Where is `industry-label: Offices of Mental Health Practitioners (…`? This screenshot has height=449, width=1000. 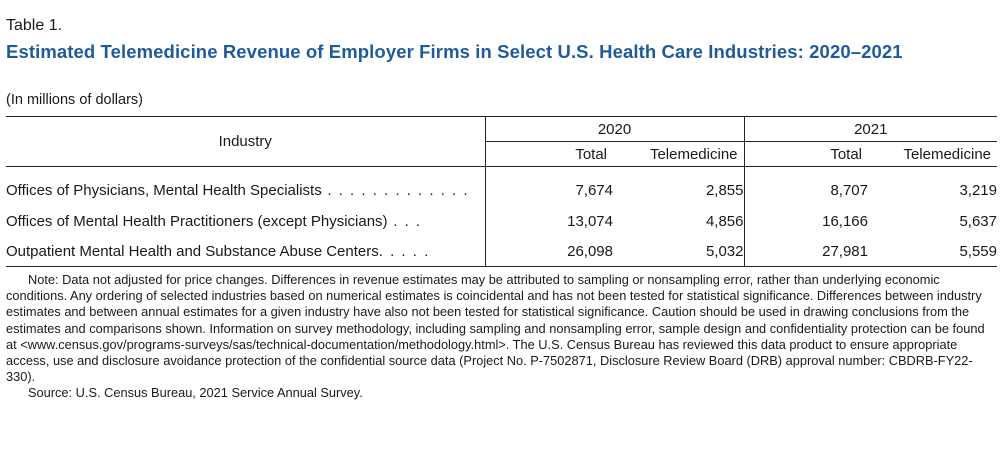
industry-label: Offices of Mental Health Practitioners (… is located at coordinates (197, 221).